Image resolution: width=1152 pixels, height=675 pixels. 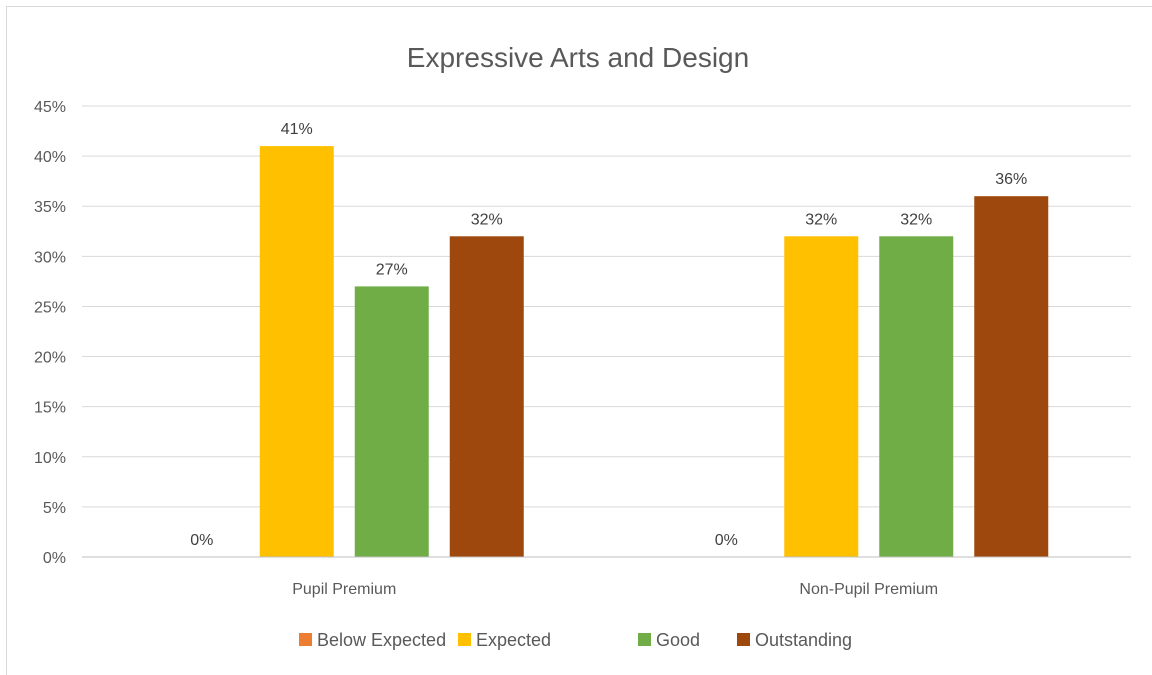 What do you see at coordinates (513, 640) in the screenshot?
I see `legend-label: Expected` at bounding box center [513, 640].